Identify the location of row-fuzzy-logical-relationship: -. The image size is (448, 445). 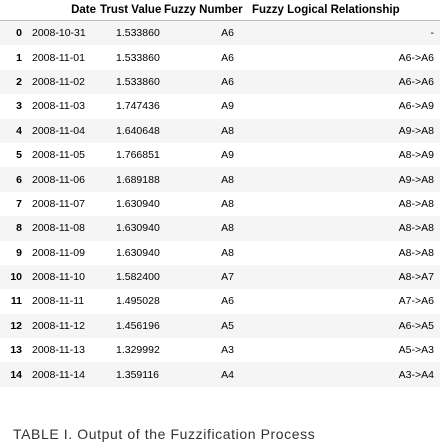
(341, 33).